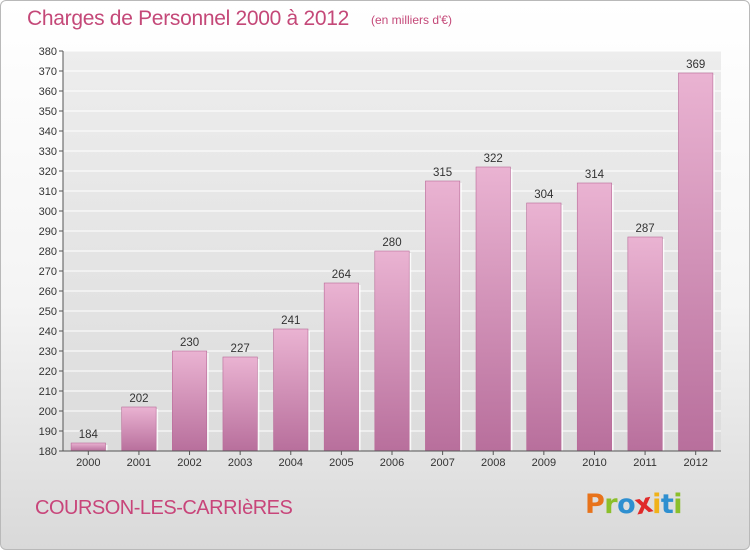 The image size is (750, 550). Describe the element at coordinates (341, 463) in the screenshot. I see `x-tick-label: 2005` at that location.